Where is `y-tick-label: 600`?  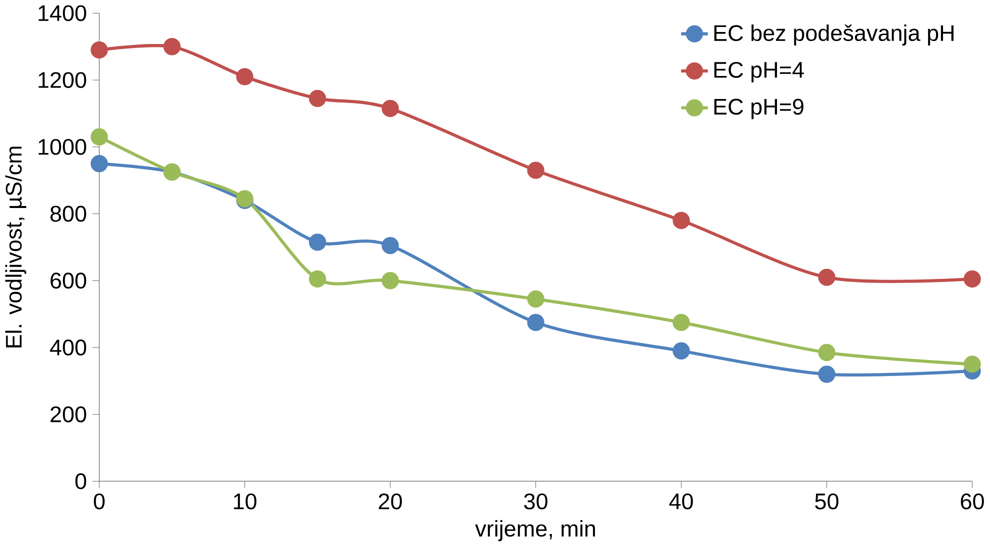
y-tick-label: 600 is located at coordinates (68, 280).